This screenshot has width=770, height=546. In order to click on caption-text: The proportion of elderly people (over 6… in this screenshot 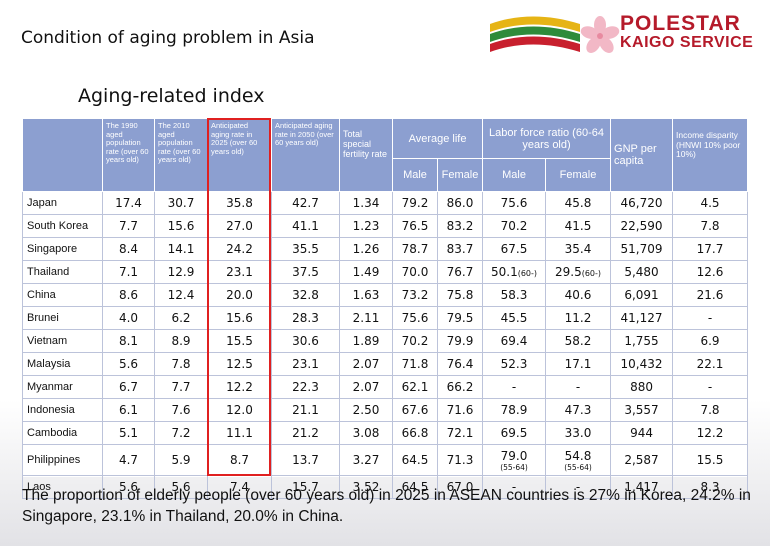, I will do `click(386, 506)`.